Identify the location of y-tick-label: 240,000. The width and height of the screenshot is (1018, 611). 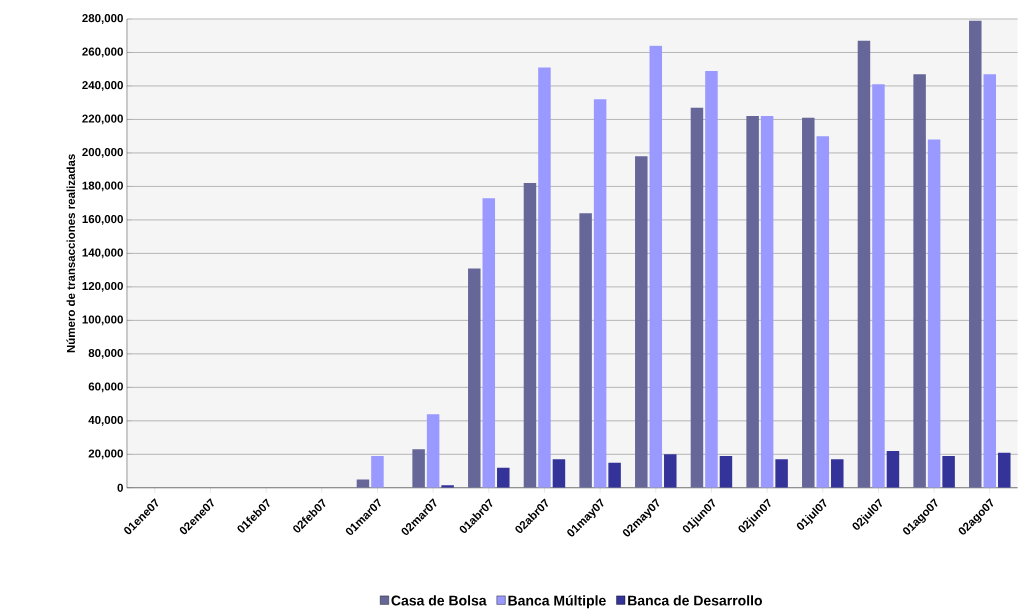
(102, 86).